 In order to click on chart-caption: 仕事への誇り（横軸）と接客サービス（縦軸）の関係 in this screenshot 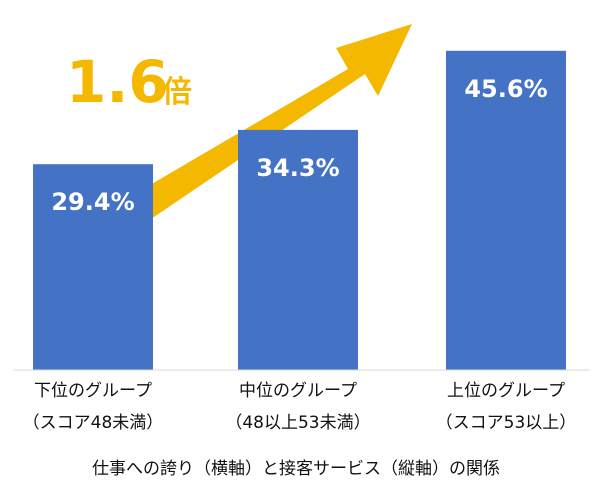, I will do `click(296, 469)`.